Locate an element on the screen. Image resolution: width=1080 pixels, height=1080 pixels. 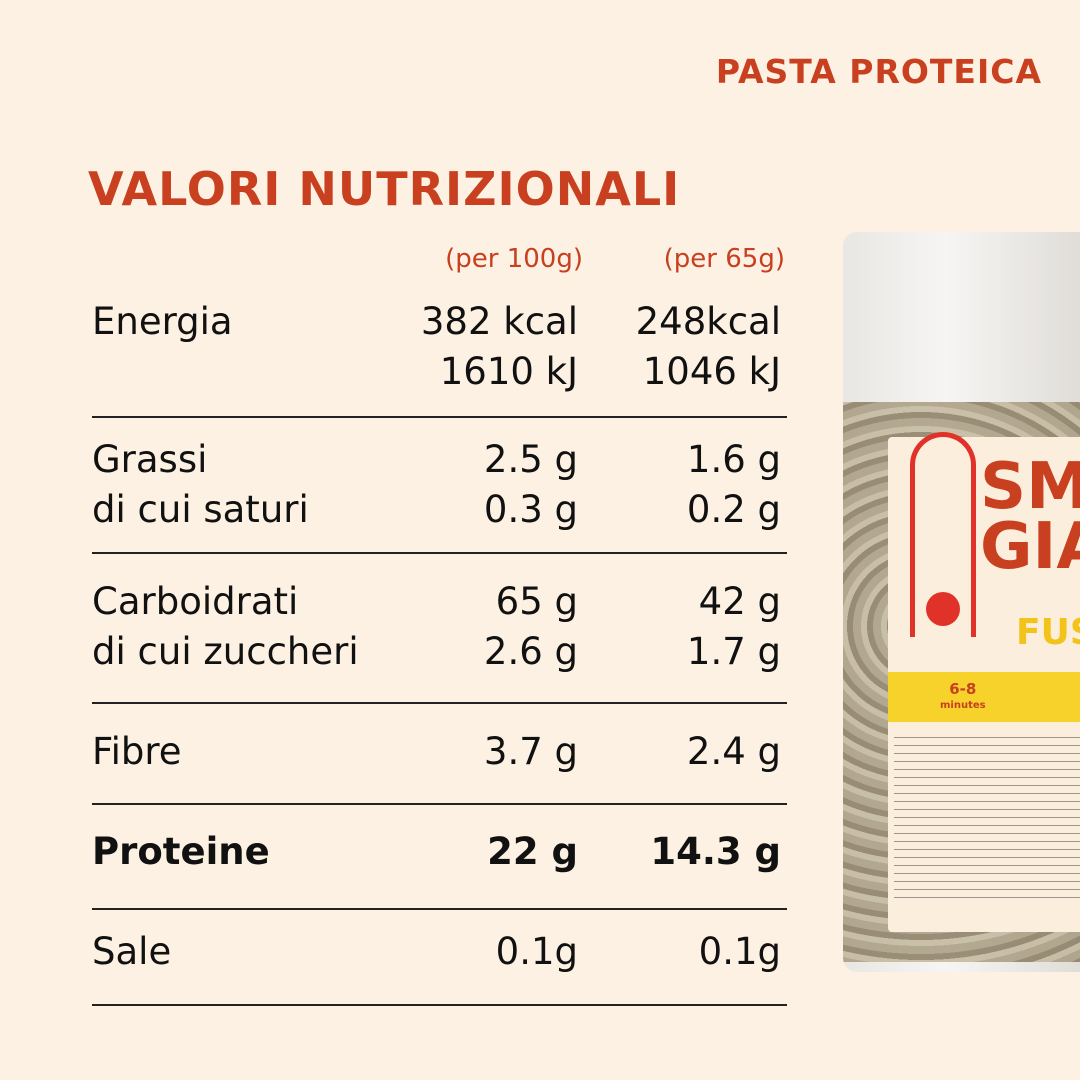
package-label: SMGIA FUSILLI 6-8 minutes is located at coordinates (984, 682).